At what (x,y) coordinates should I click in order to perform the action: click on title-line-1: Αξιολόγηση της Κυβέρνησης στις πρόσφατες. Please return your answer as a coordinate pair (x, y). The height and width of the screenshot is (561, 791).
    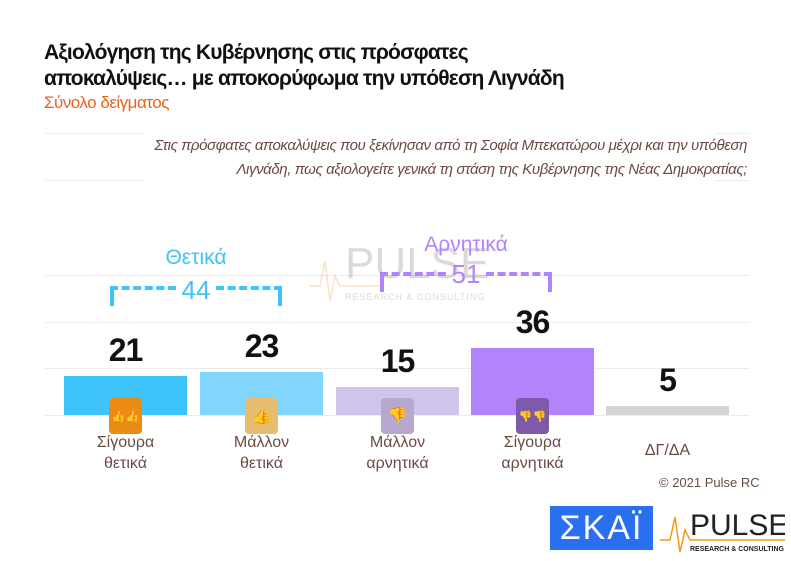
    Looking at the image, I should click on (256, 52).